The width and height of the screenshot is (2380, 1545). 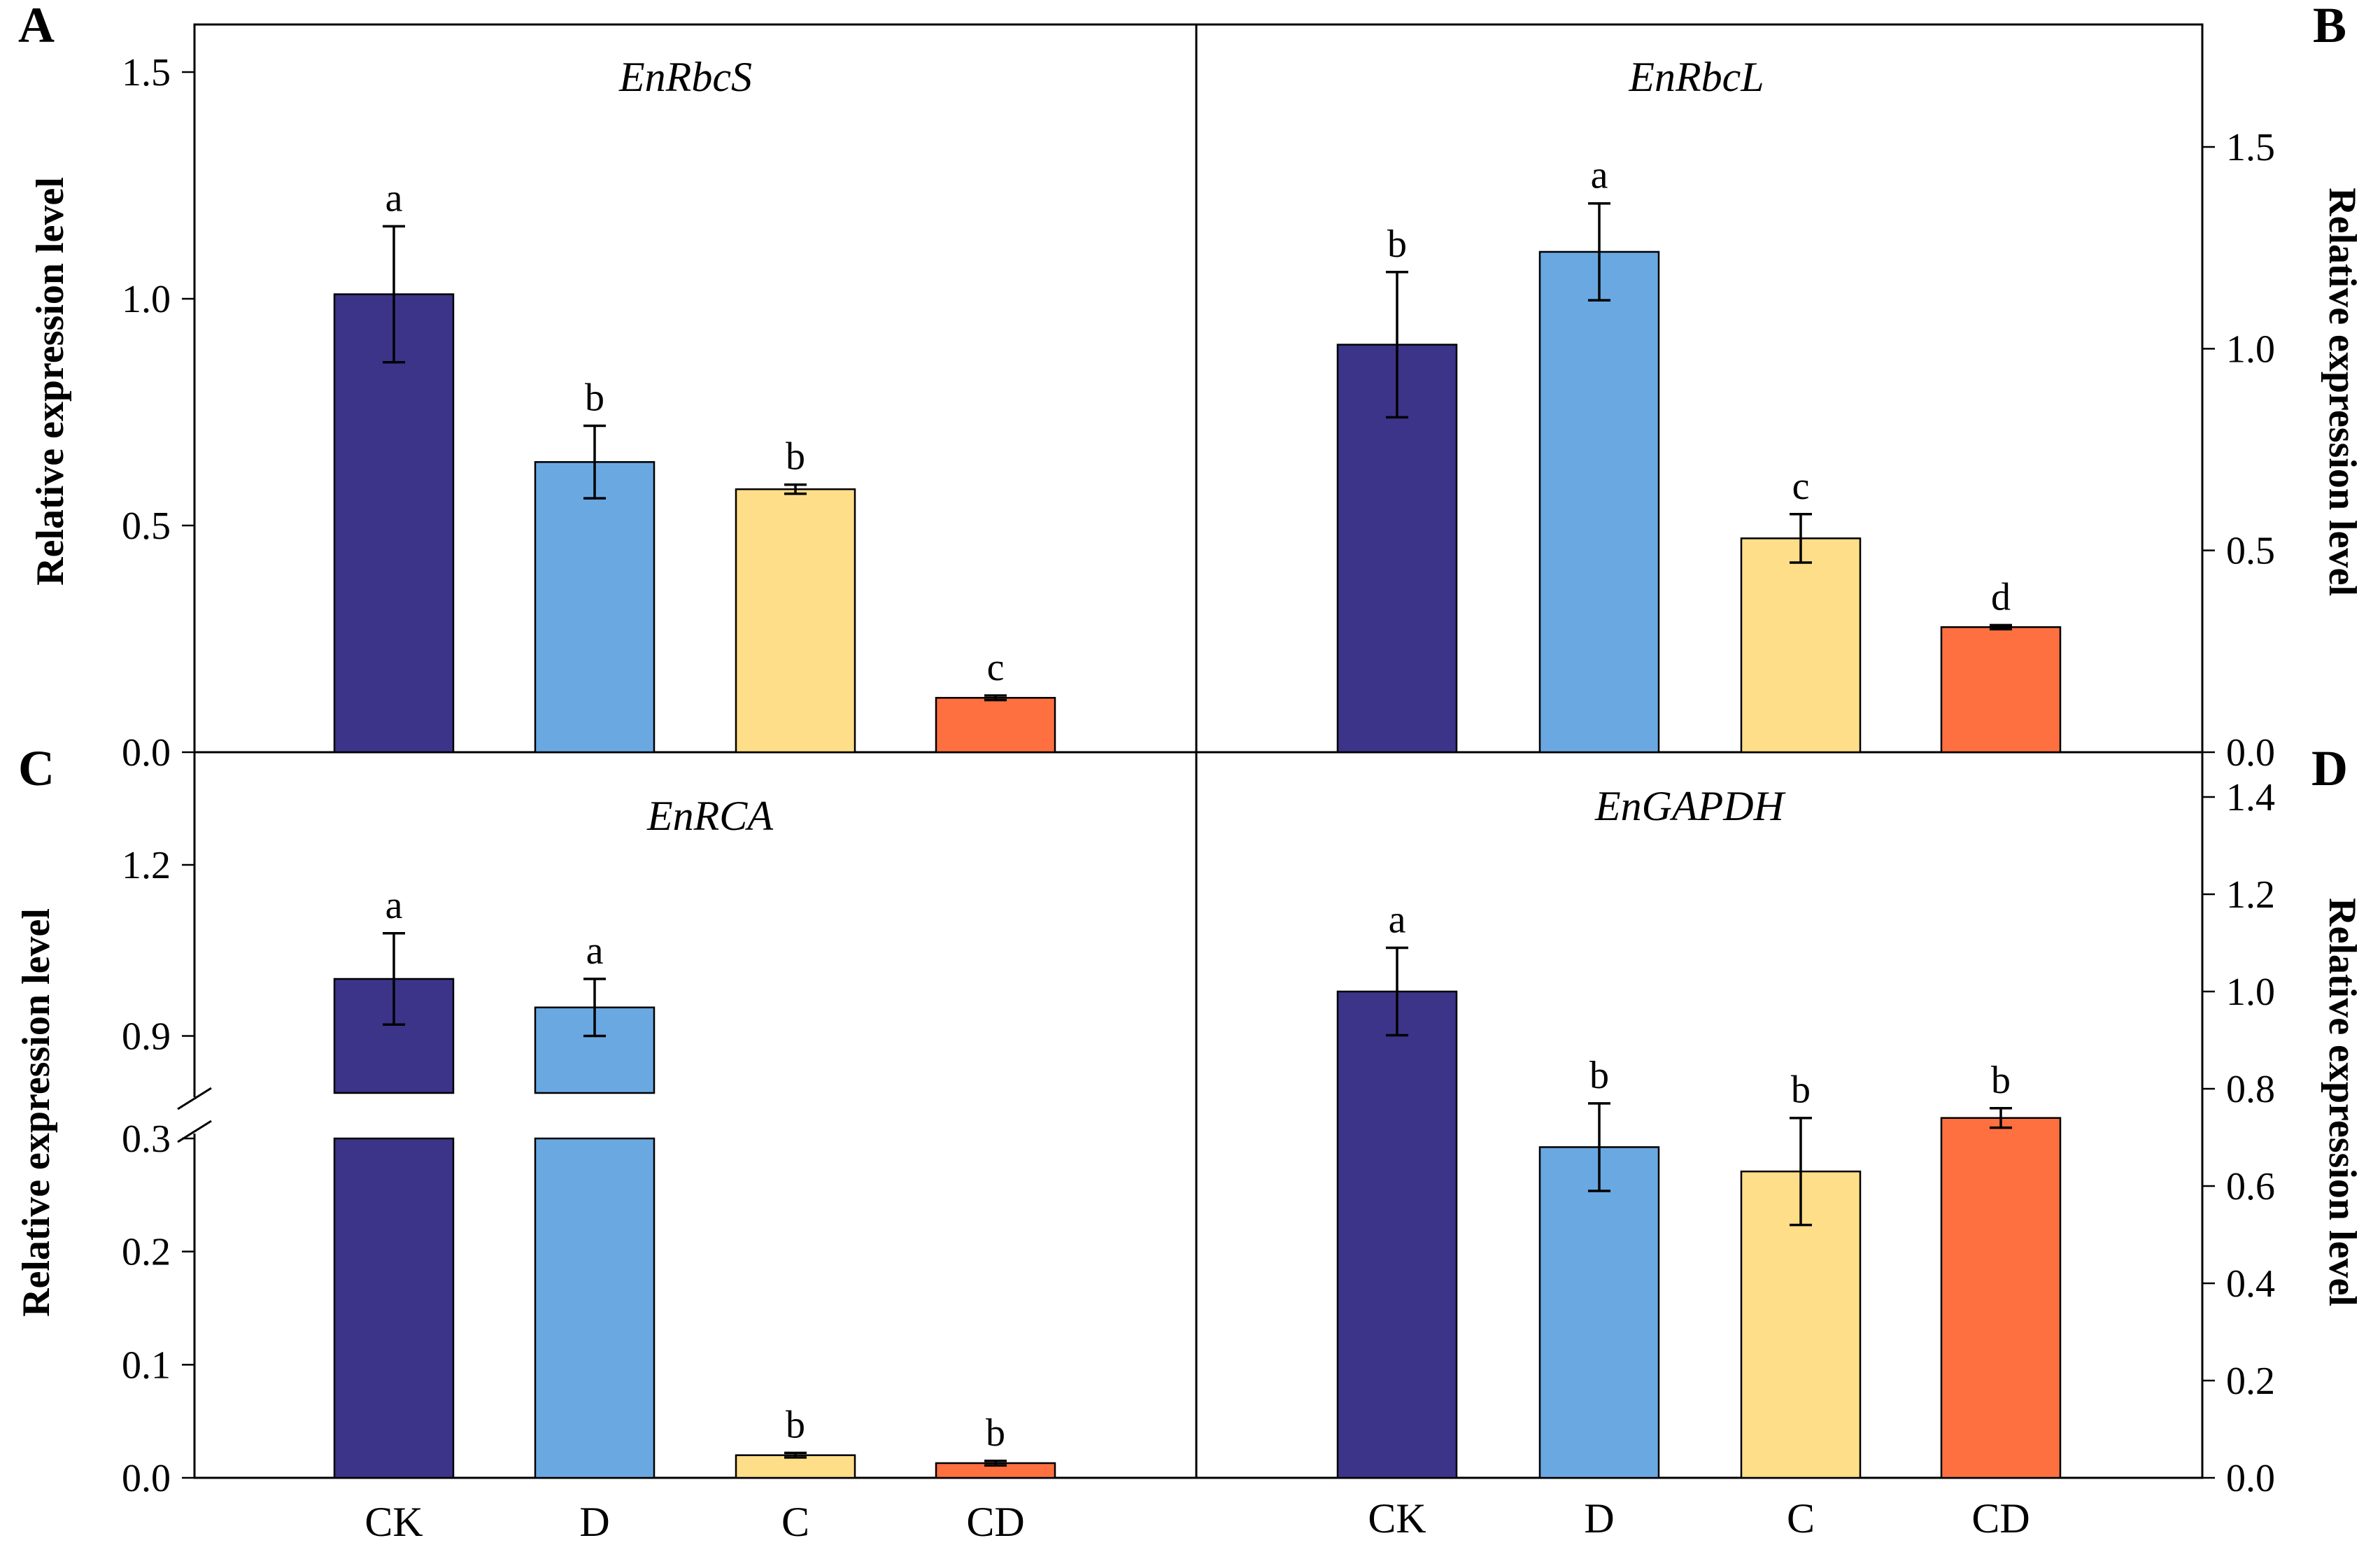 What do you see at coordinates (2250, 1186) in the screenshot?
I see `y-tick-label: 0.6` at bounding box center [2250, 1186].